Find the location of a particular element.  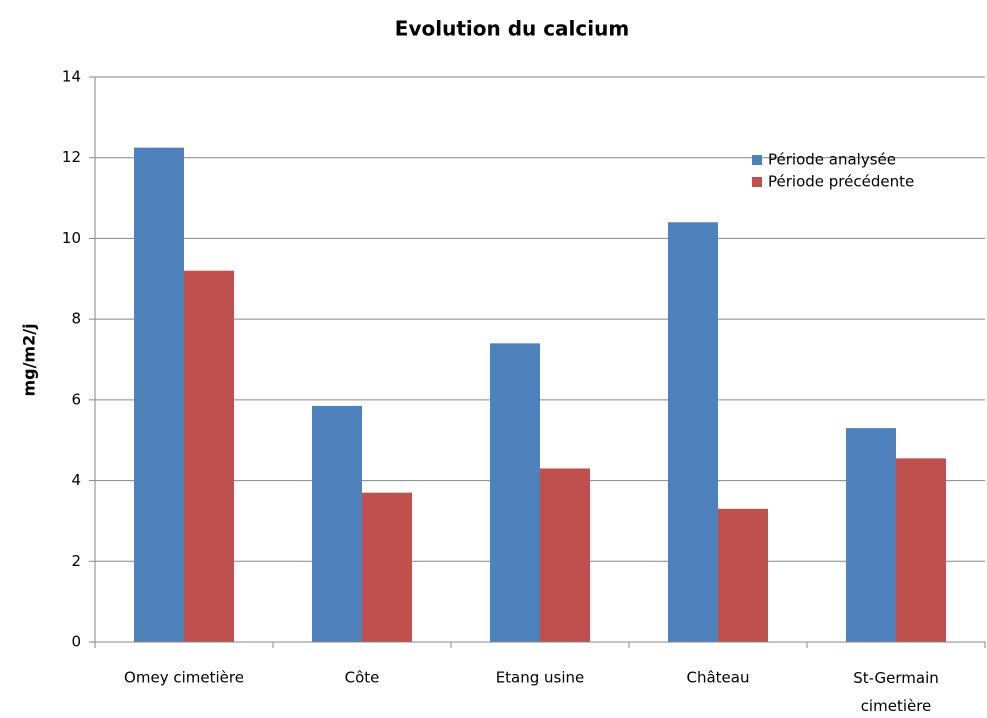

x-tick-label: Omey cimetière is located at coordinates (184, 678).